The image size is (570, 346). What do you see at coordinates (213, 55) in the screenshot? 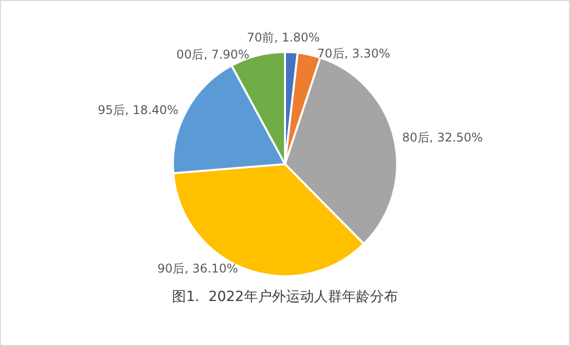
I see `slice-label: 00后, 7.90%` at bounding box center [213, 55].